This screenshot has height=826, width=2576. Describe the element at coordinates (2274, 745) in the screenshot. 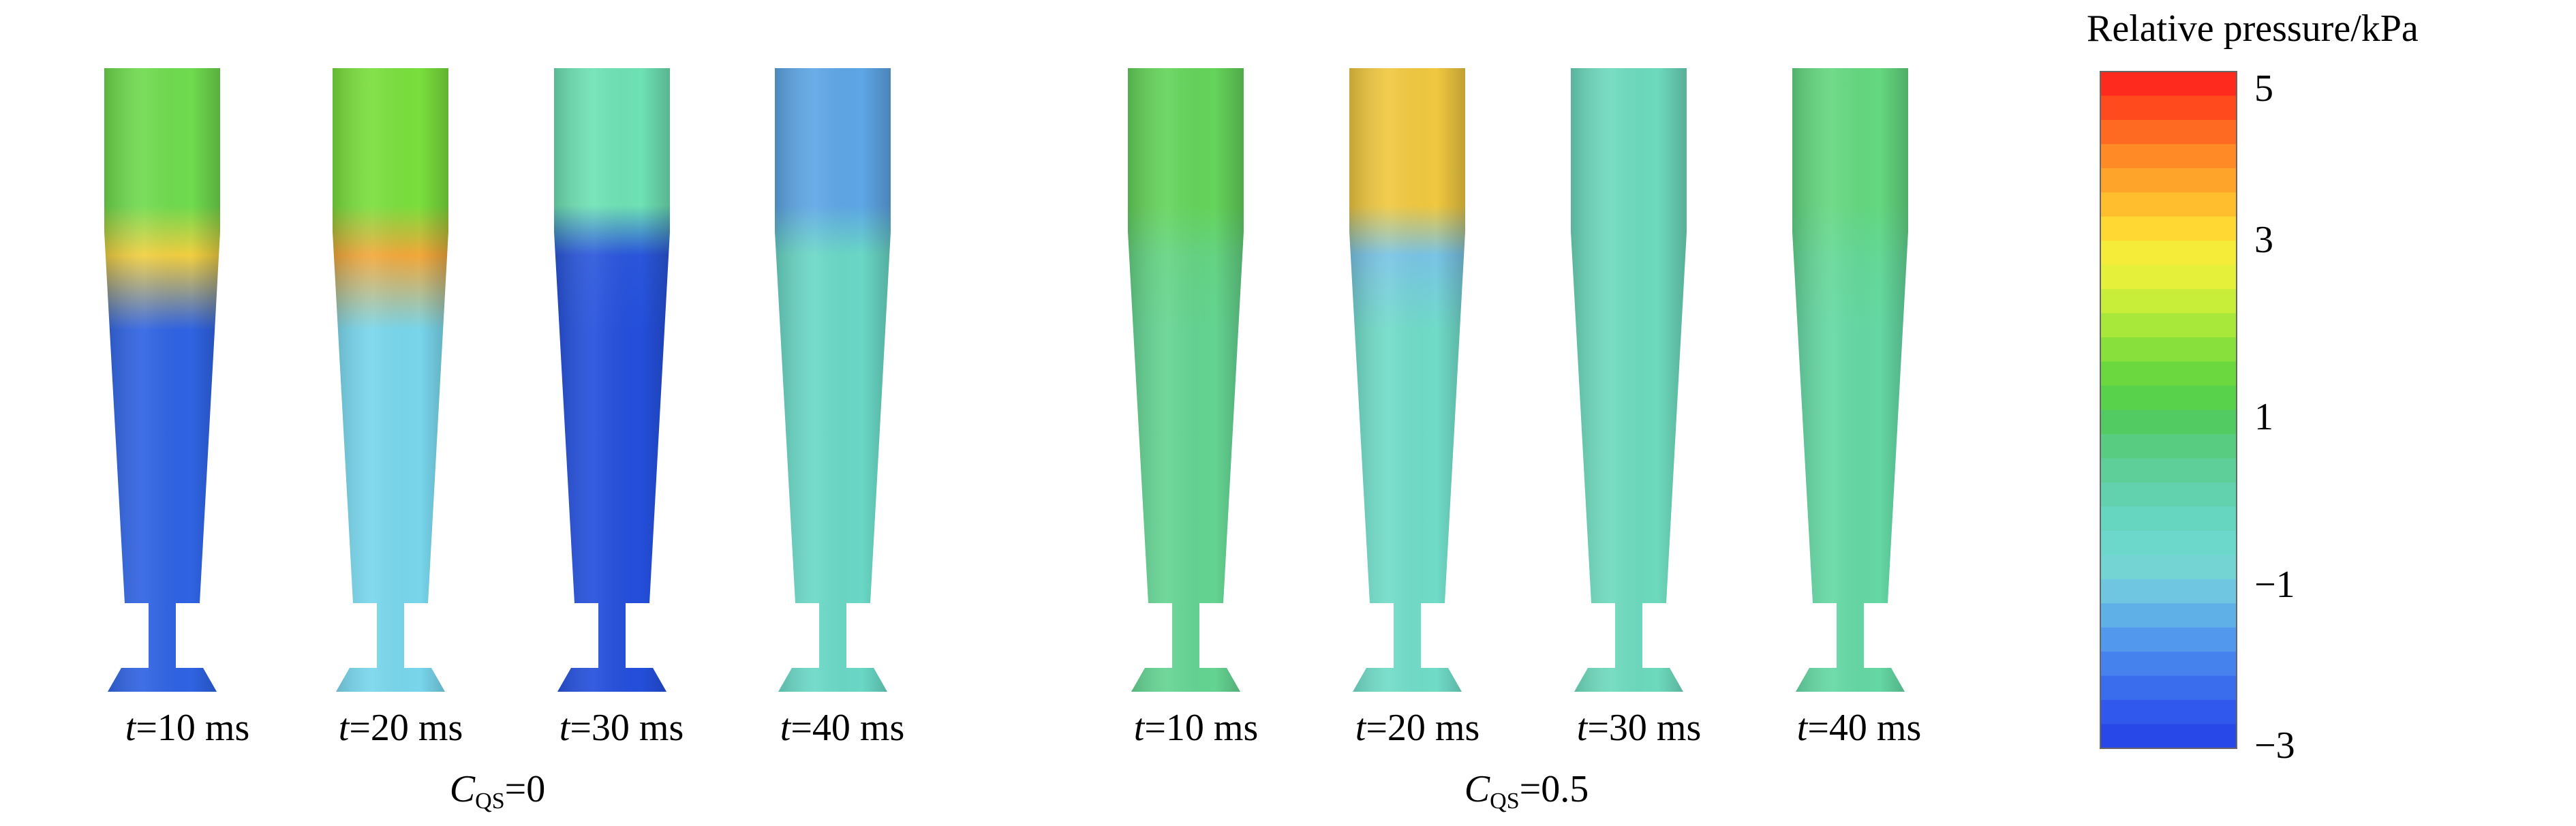

I see `colorbar-tick-label: −3` at that location.